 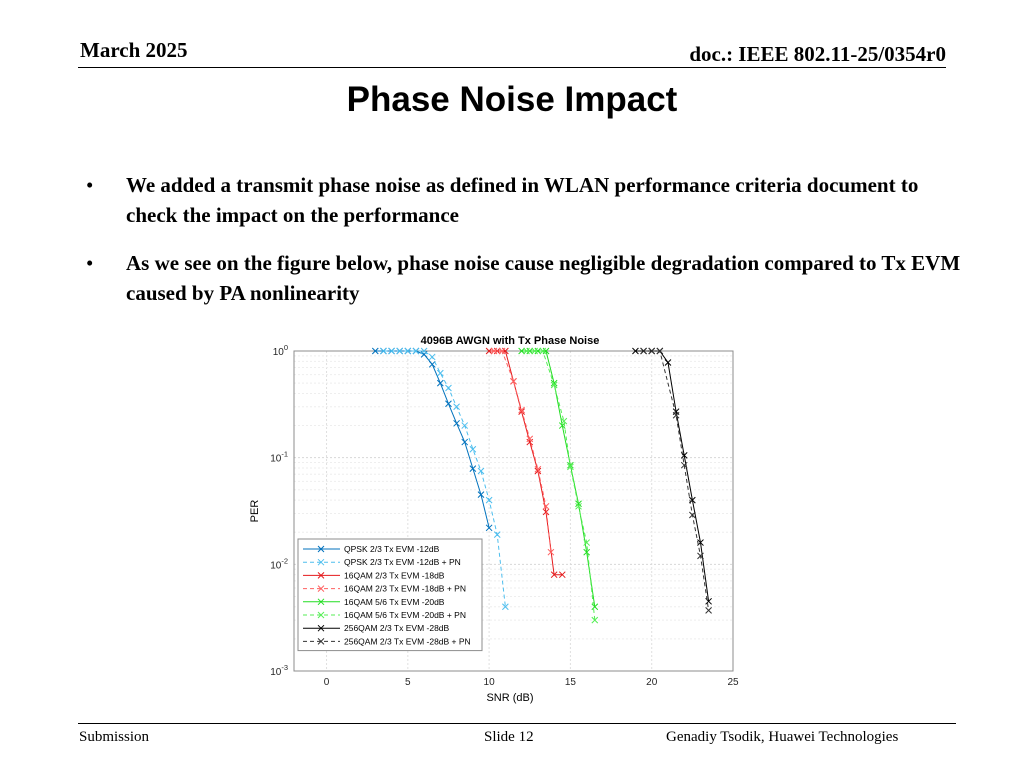 I want to click on y-tick-exponent: 0, so click(x=286, y=347).